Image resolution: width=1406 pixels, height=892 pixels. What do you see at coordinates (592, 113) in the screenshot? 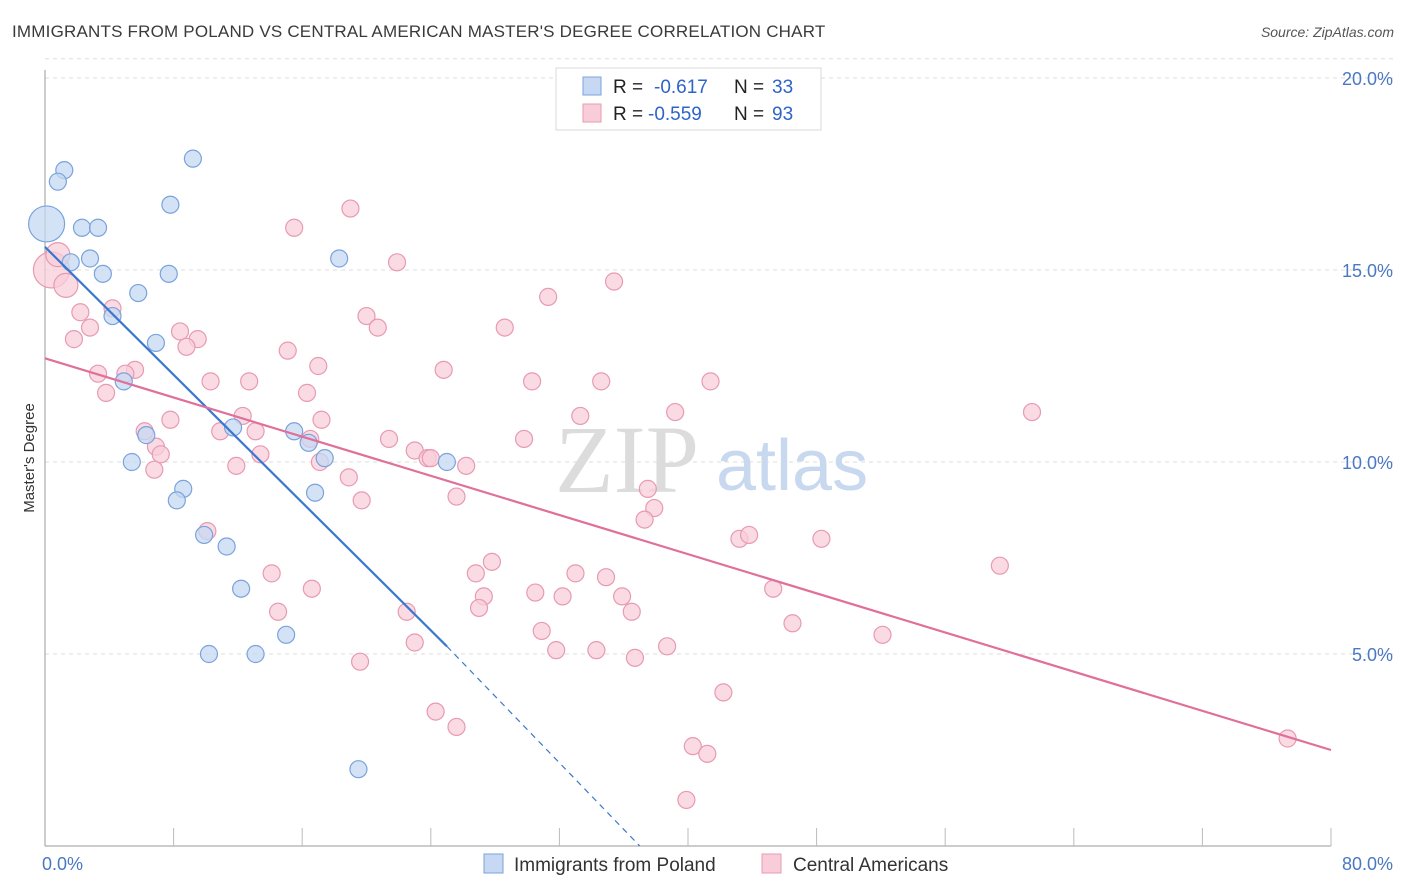
I see `legend-swatch-pink` at bounding box center [592, 113].